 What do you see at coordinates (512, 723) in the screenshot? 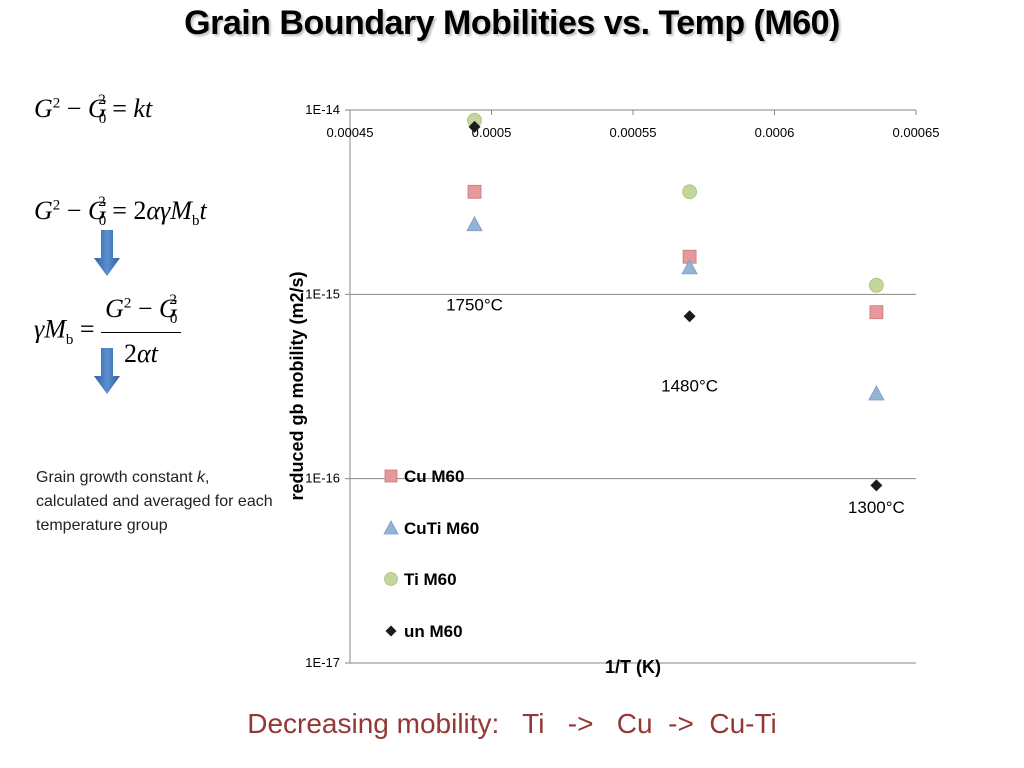
I see `conclusion-text: Decreasing mobility: Ti -> Cu -> Cu-Ti` at bounding box center [512, 723].